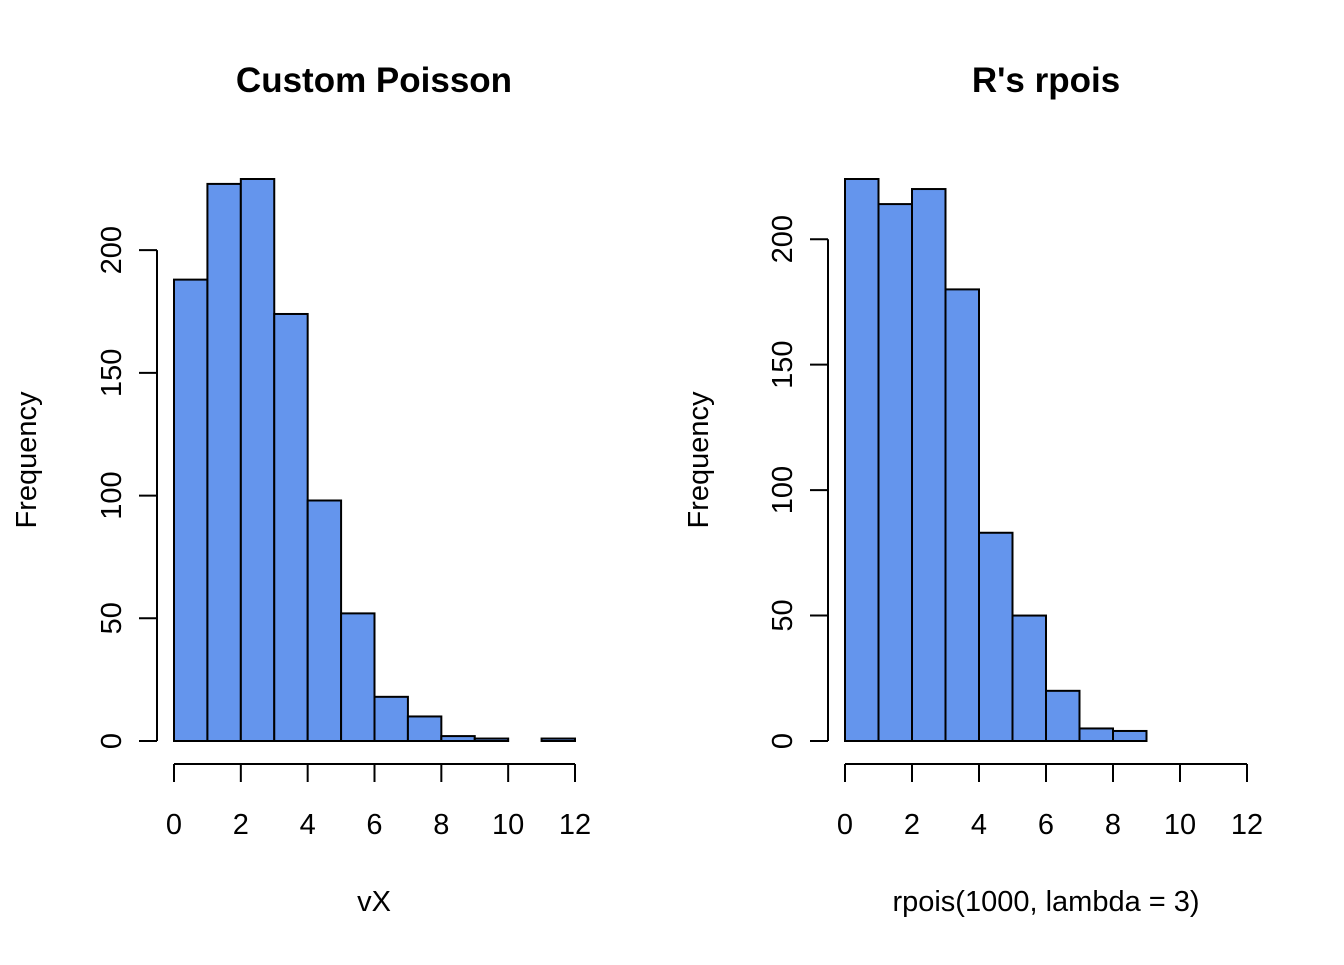 This screenshot has width=1344, height=965. What do you see at coordinates (1046, 80) in the screenshot?
I see `chart-title: R's rpois` at bounding box center [1046, 80].